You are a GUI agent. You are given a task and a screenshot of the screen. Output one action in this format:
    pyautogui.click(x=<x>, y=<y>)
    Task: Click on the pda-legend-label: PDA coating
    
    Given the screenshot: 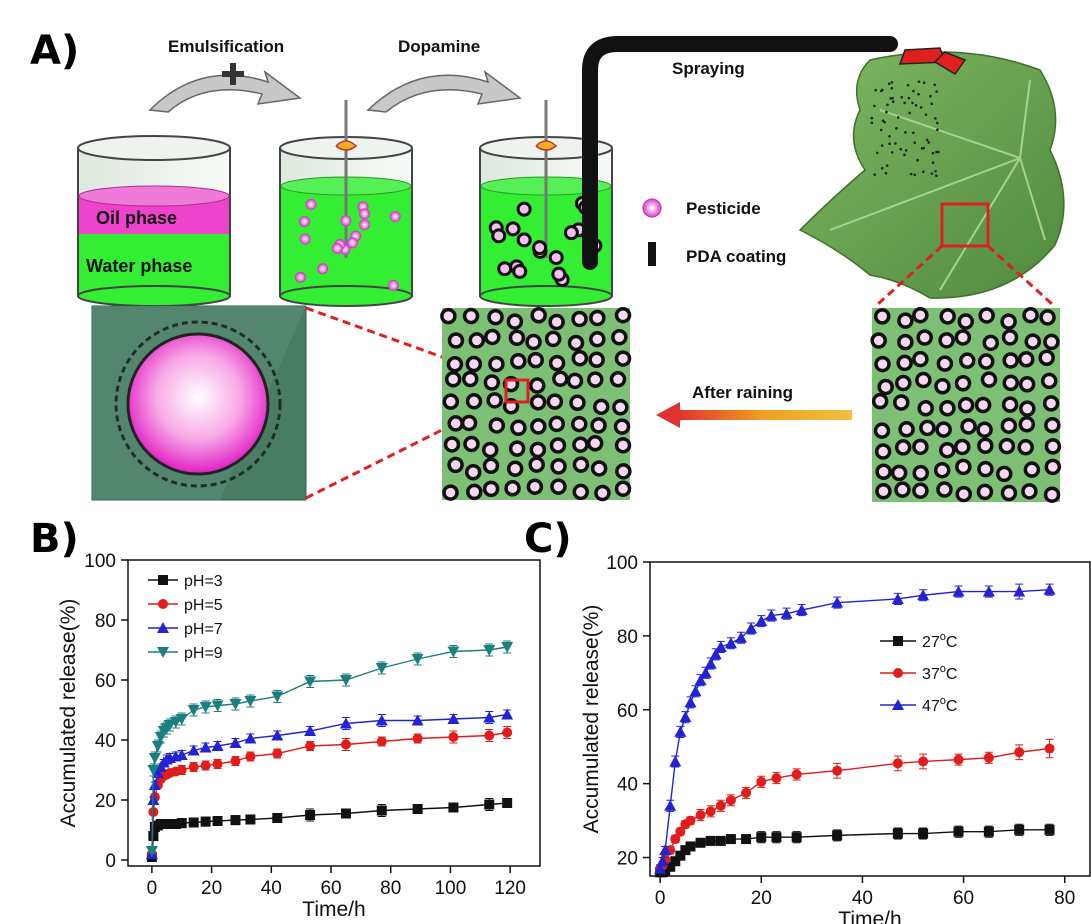 What is the action you would take?
    pyautogui.click(x=736, y=256)
    